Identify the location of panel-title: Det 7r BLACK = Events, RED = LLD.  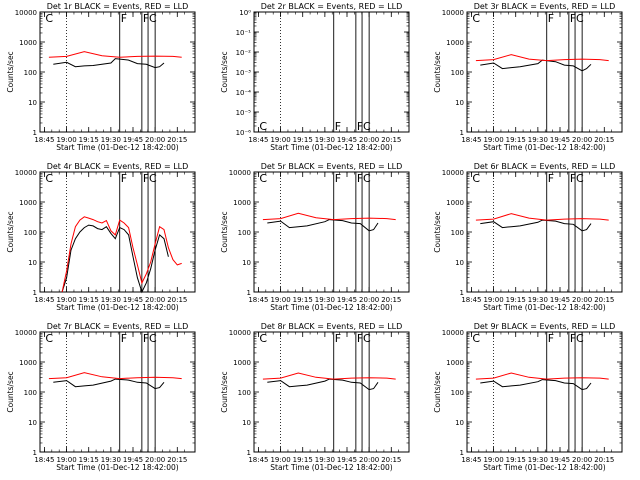
(118, 326).